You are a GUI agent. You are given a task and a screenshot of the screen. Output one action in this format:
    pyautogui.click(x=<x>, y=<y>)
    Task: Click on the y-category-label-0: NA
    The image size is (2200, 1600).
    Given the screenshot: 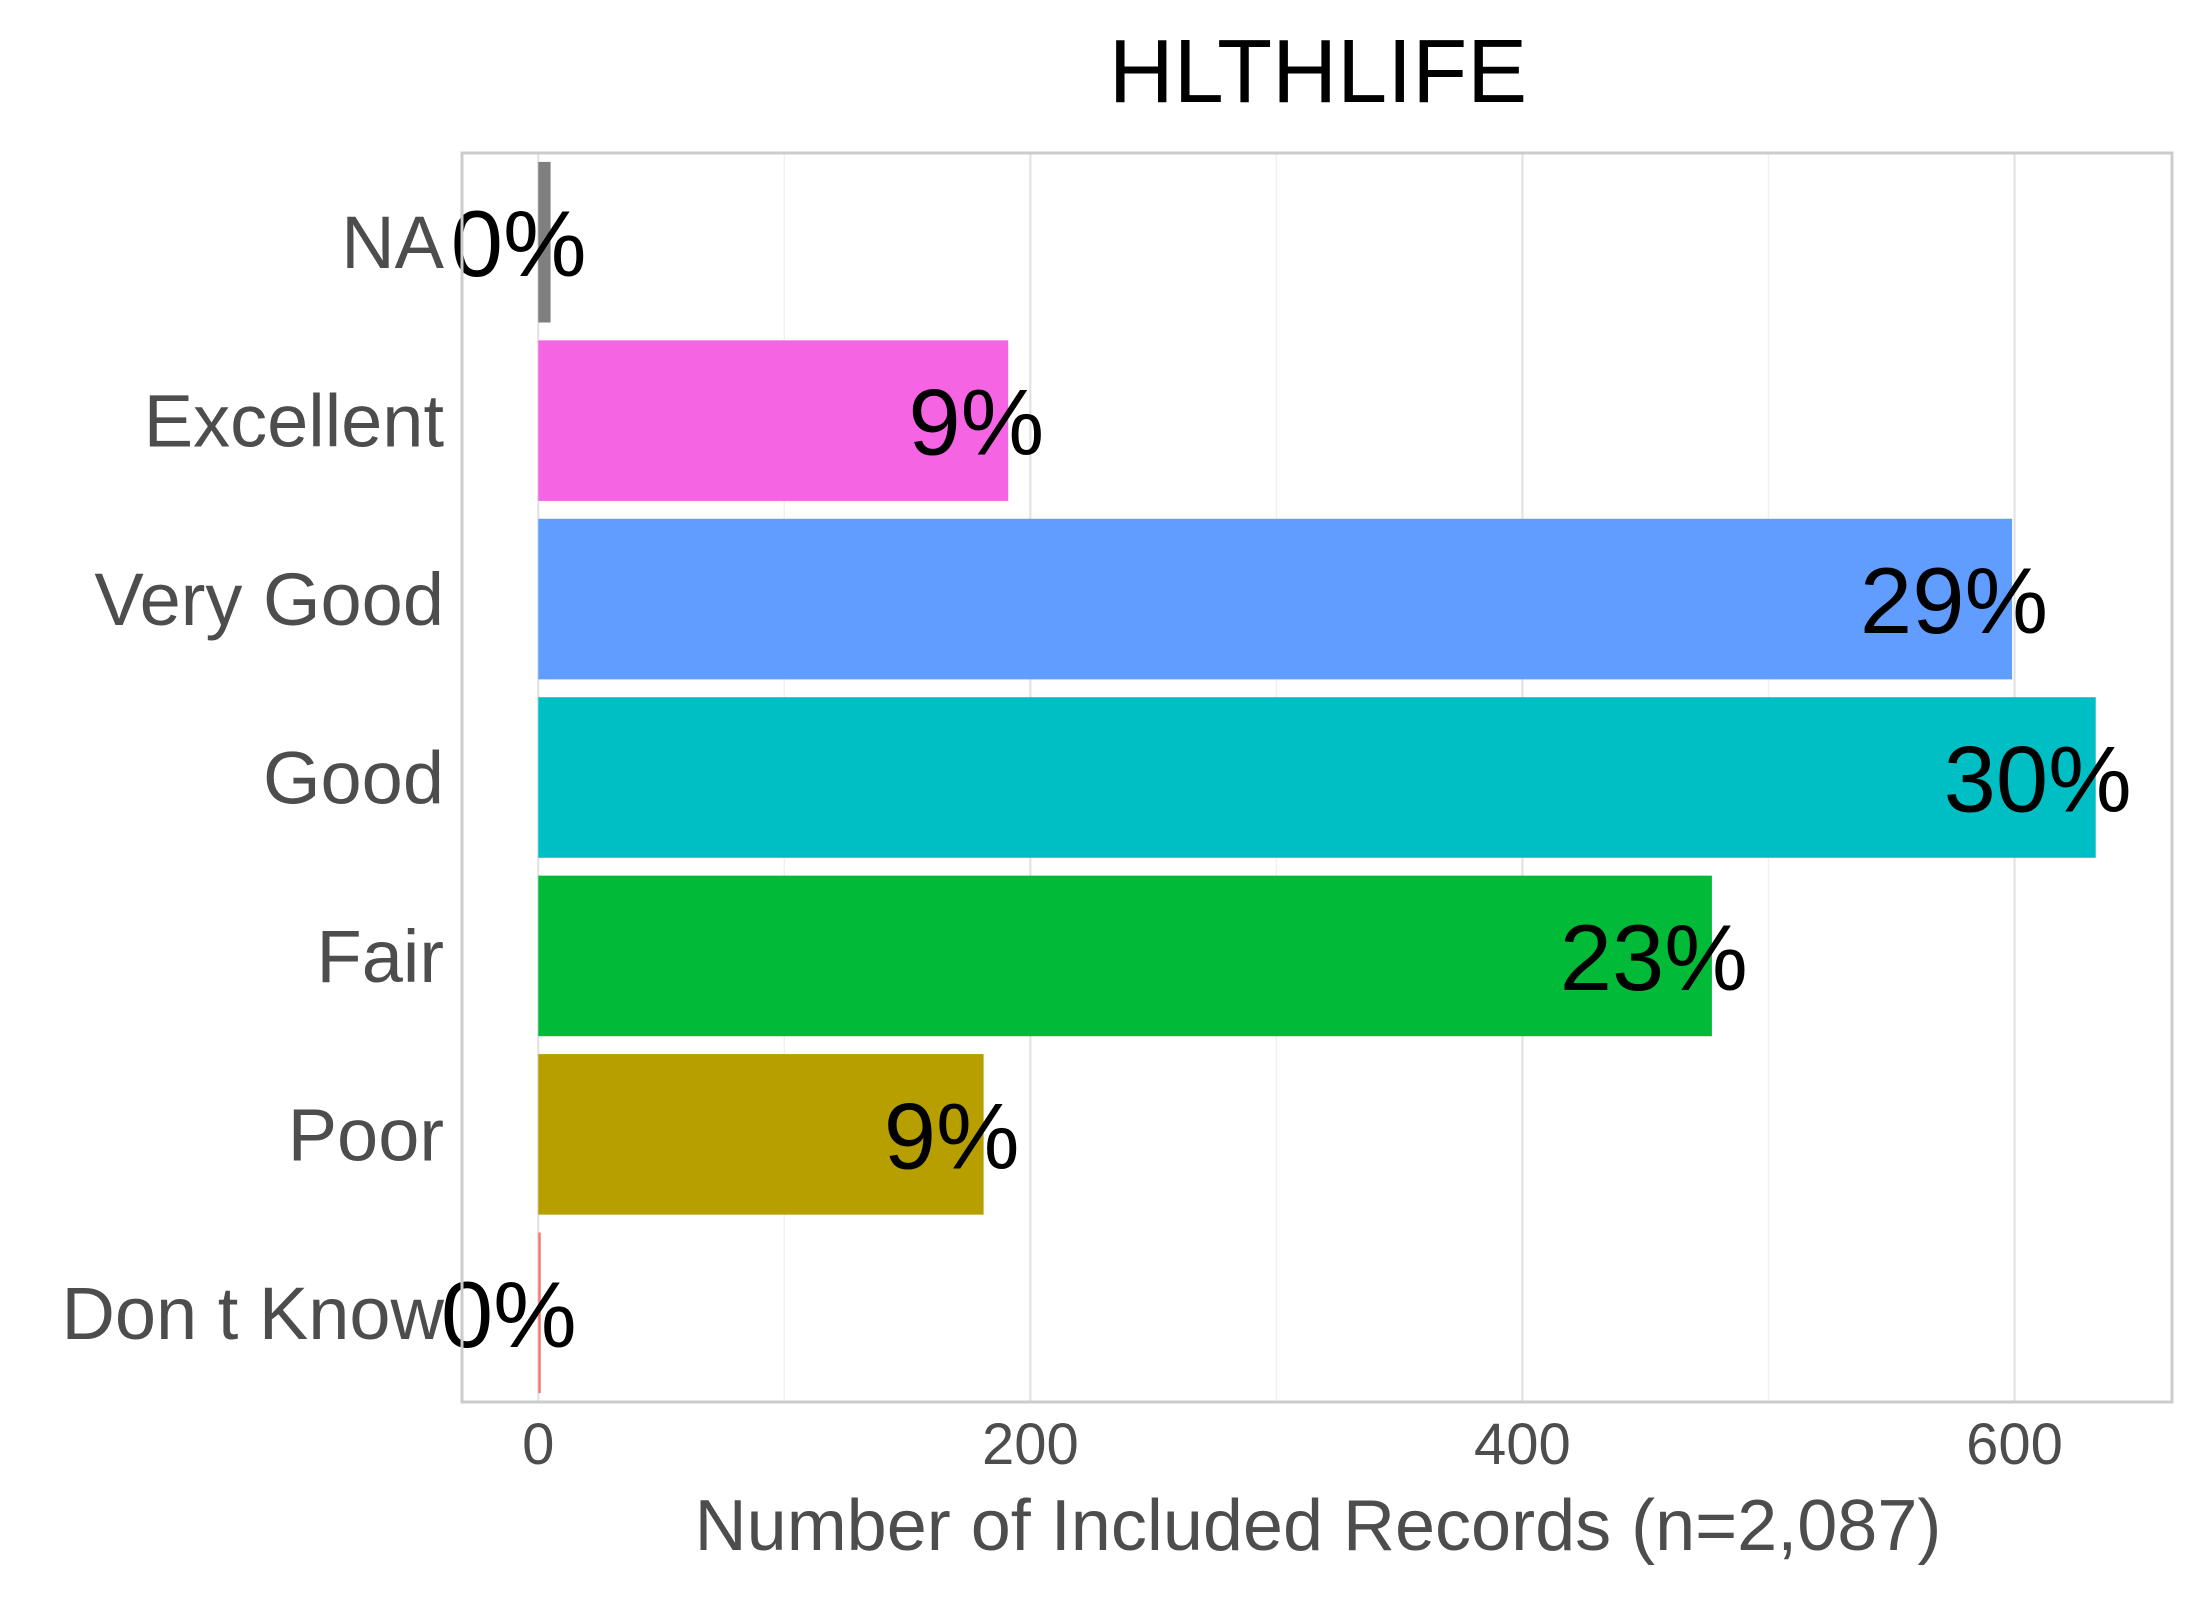 What is the action you would take?
    pyautogui.click(x=392, y=242)
    